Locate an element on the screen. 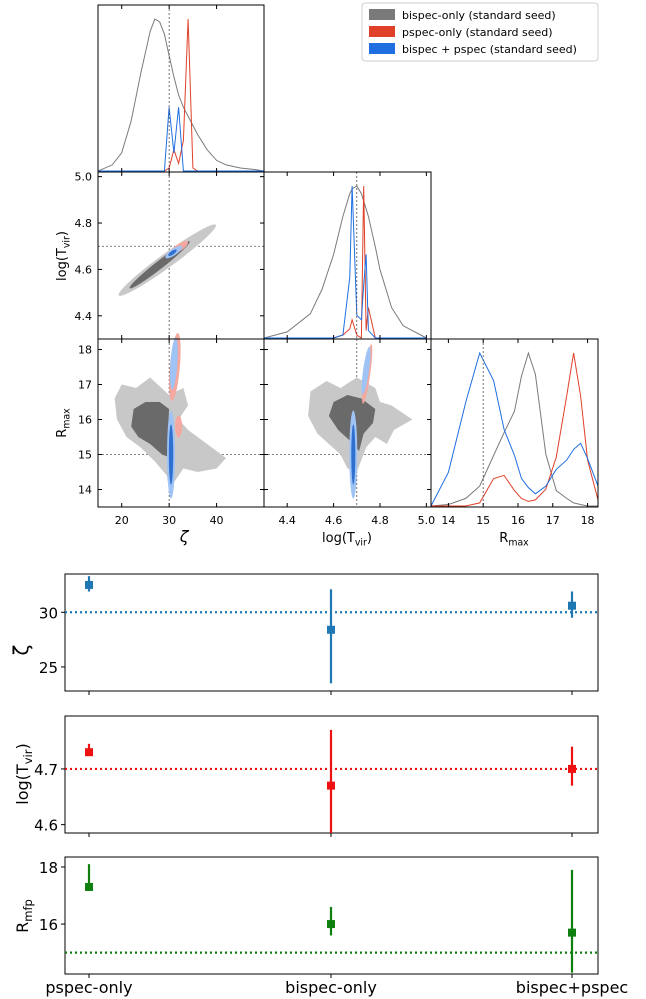 The height and width of the screenshot is (999, 646). legend-label: bispec + pspec (standard seed) is located at coordinates (489, 49).